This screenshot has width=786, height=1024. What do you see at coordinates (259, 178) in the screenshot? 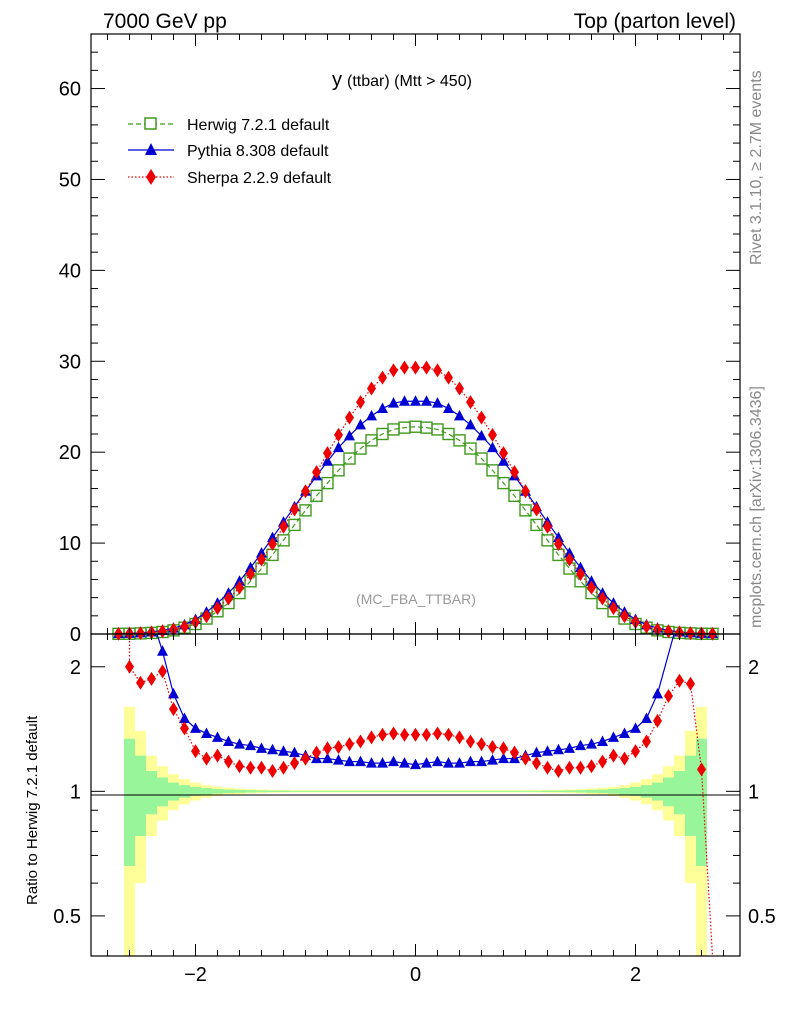
I see `legend-sherpa-label: Sherpa 2.2.9 default` at bounding box center [259, 178].